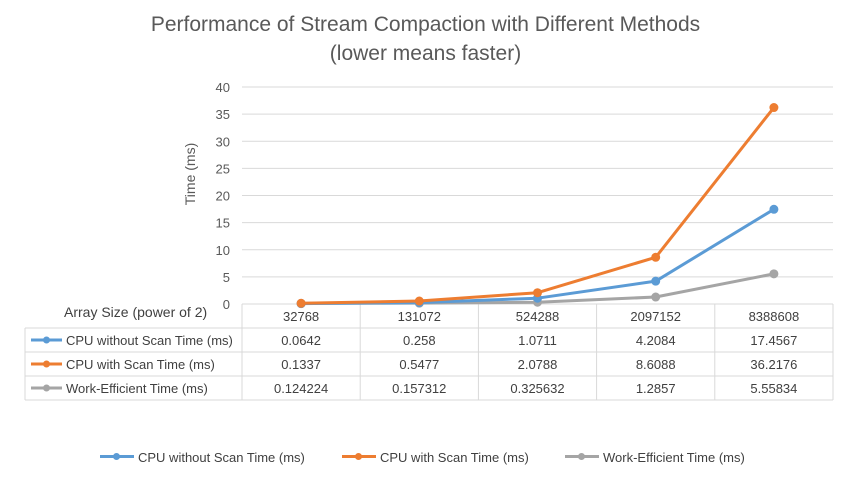 Image resolution: width=851 pixels, height=480 pixels. I want to click on table-cell: 17.4567, so click(773, 340).